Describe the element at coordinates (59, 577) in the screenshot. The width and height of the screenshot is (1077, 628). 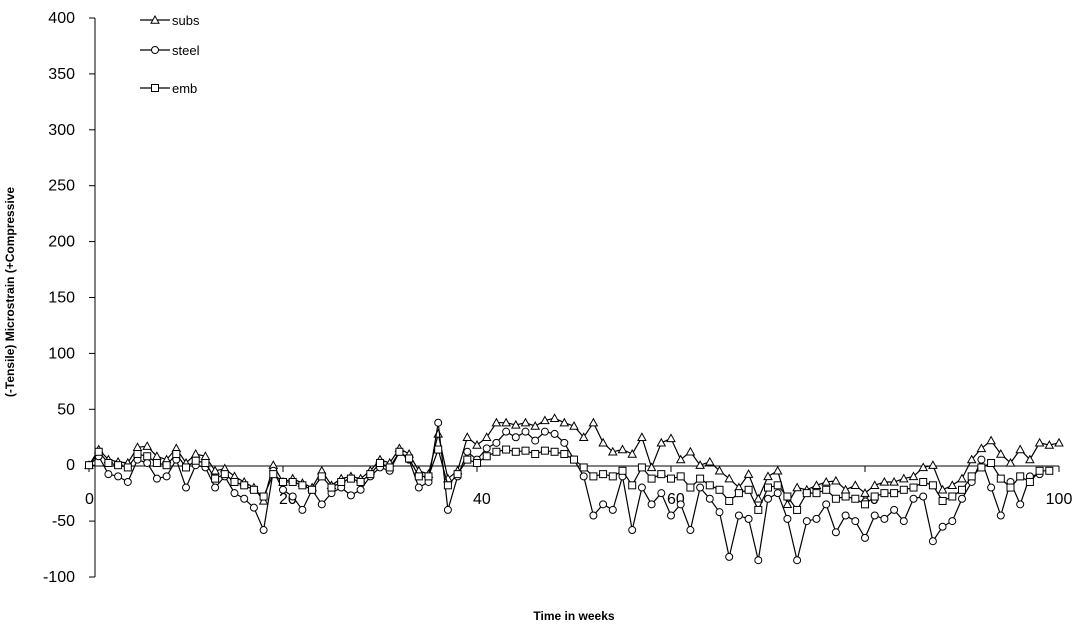
I see `y-tick-label: -100` at that location.